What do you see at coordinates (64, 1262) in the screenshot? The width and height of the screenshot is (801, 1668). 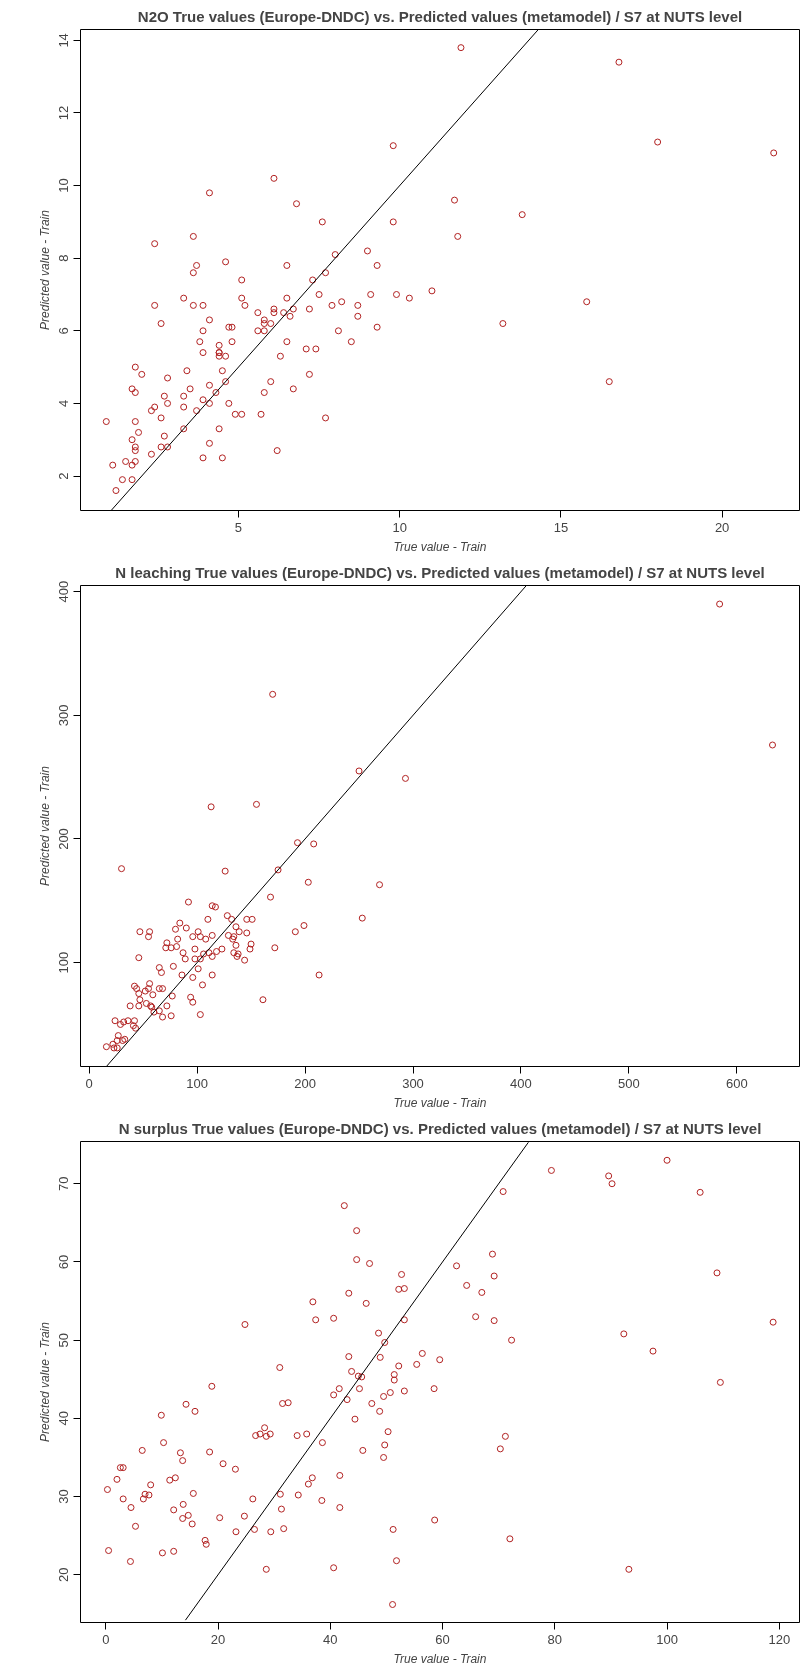 I see `y-tick-label: 60` at bounding box center [64, 1262].